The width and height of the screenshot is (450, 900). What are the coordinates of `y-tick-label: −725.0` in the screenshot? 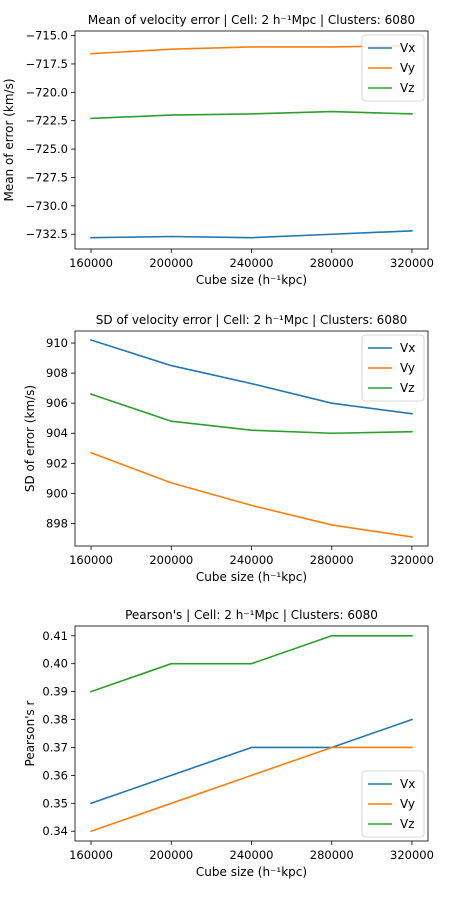 It's located at (46, 149).